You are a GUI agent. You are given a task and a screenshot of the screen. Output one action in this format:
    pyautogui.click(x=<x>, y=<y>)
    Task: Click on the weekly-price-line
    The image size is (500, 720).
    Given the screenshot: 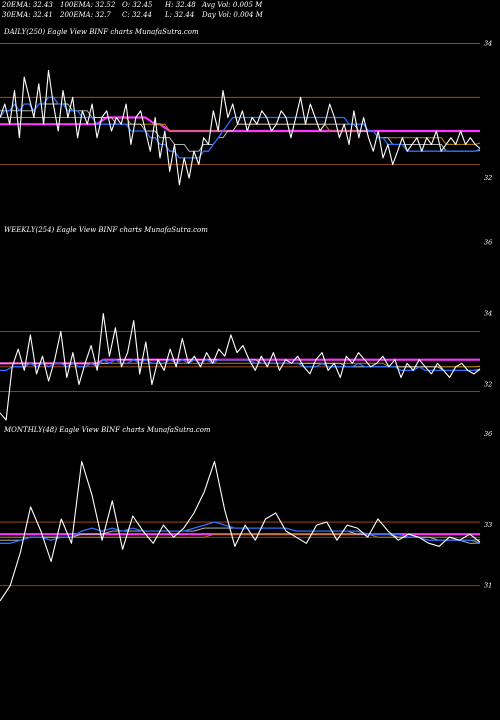 What is the action you would take?
    pyautogui.click(x=240, y=367)
    